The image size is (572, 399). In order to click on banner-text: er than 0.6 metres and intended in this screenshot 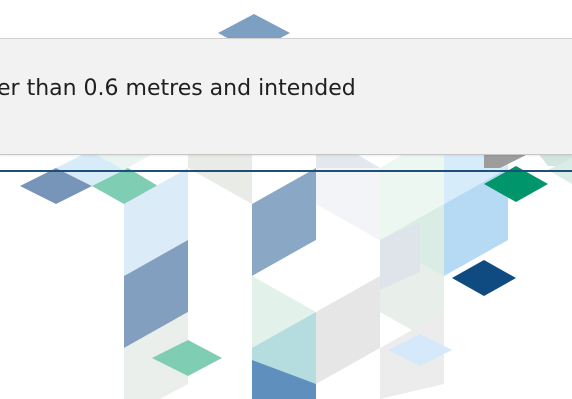, I will do `click(178, 88)`.